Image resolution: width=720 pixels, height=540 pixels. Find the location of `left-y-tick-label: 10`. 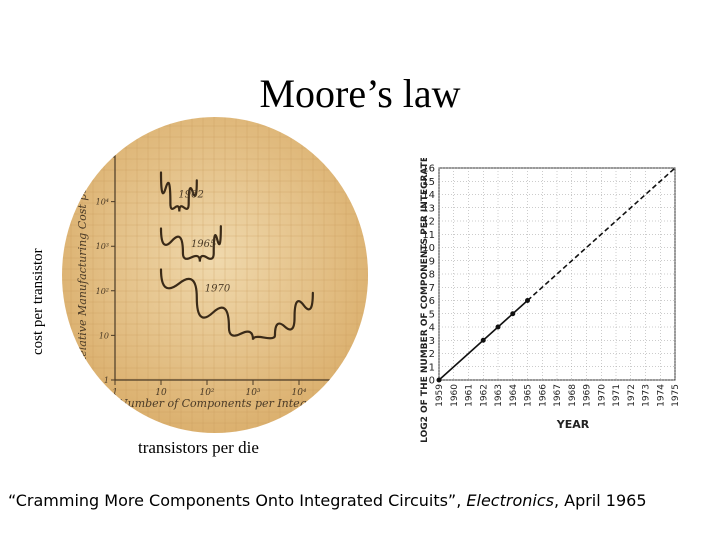

left-y-tick-label: 10 is located at coordinates (104, 335).